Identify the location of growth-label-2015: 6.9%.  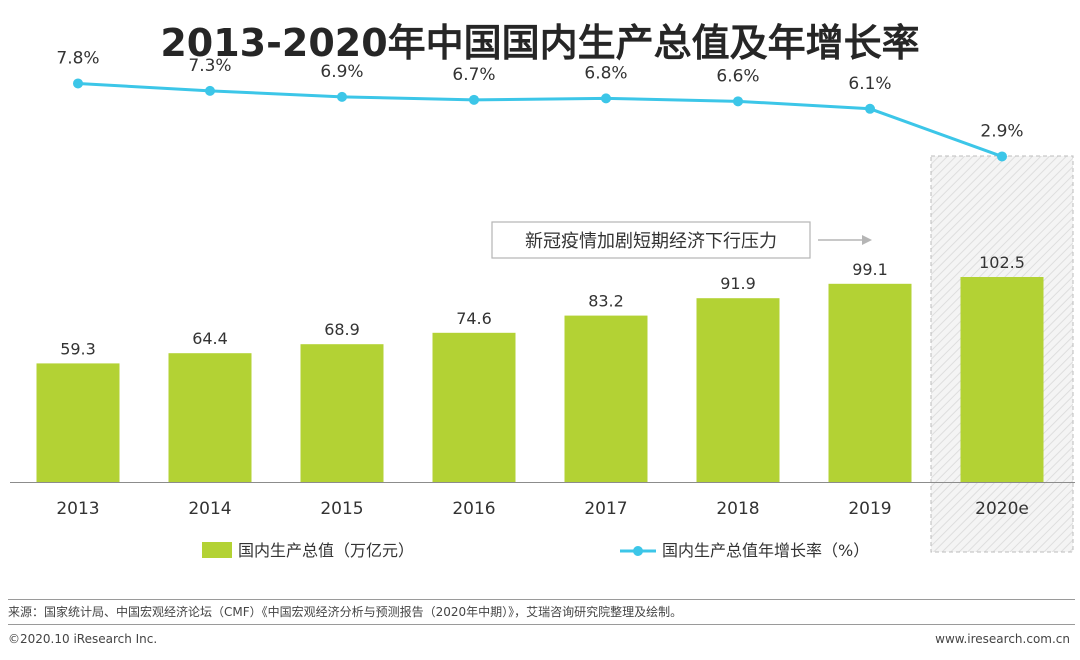
(341, 72).